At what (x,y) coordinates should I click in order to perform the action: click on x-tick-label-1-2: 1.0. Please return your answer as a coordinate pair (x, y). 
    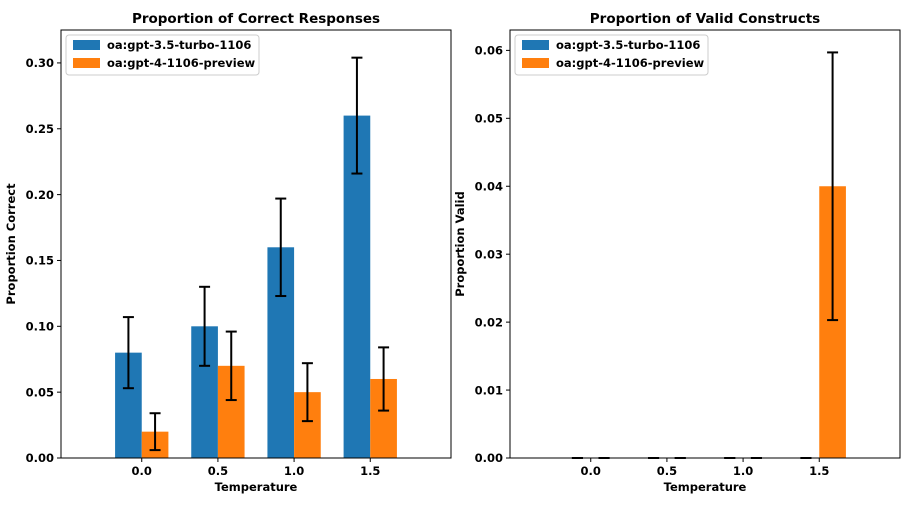
    Looking at the image, I should click on (743, 471).